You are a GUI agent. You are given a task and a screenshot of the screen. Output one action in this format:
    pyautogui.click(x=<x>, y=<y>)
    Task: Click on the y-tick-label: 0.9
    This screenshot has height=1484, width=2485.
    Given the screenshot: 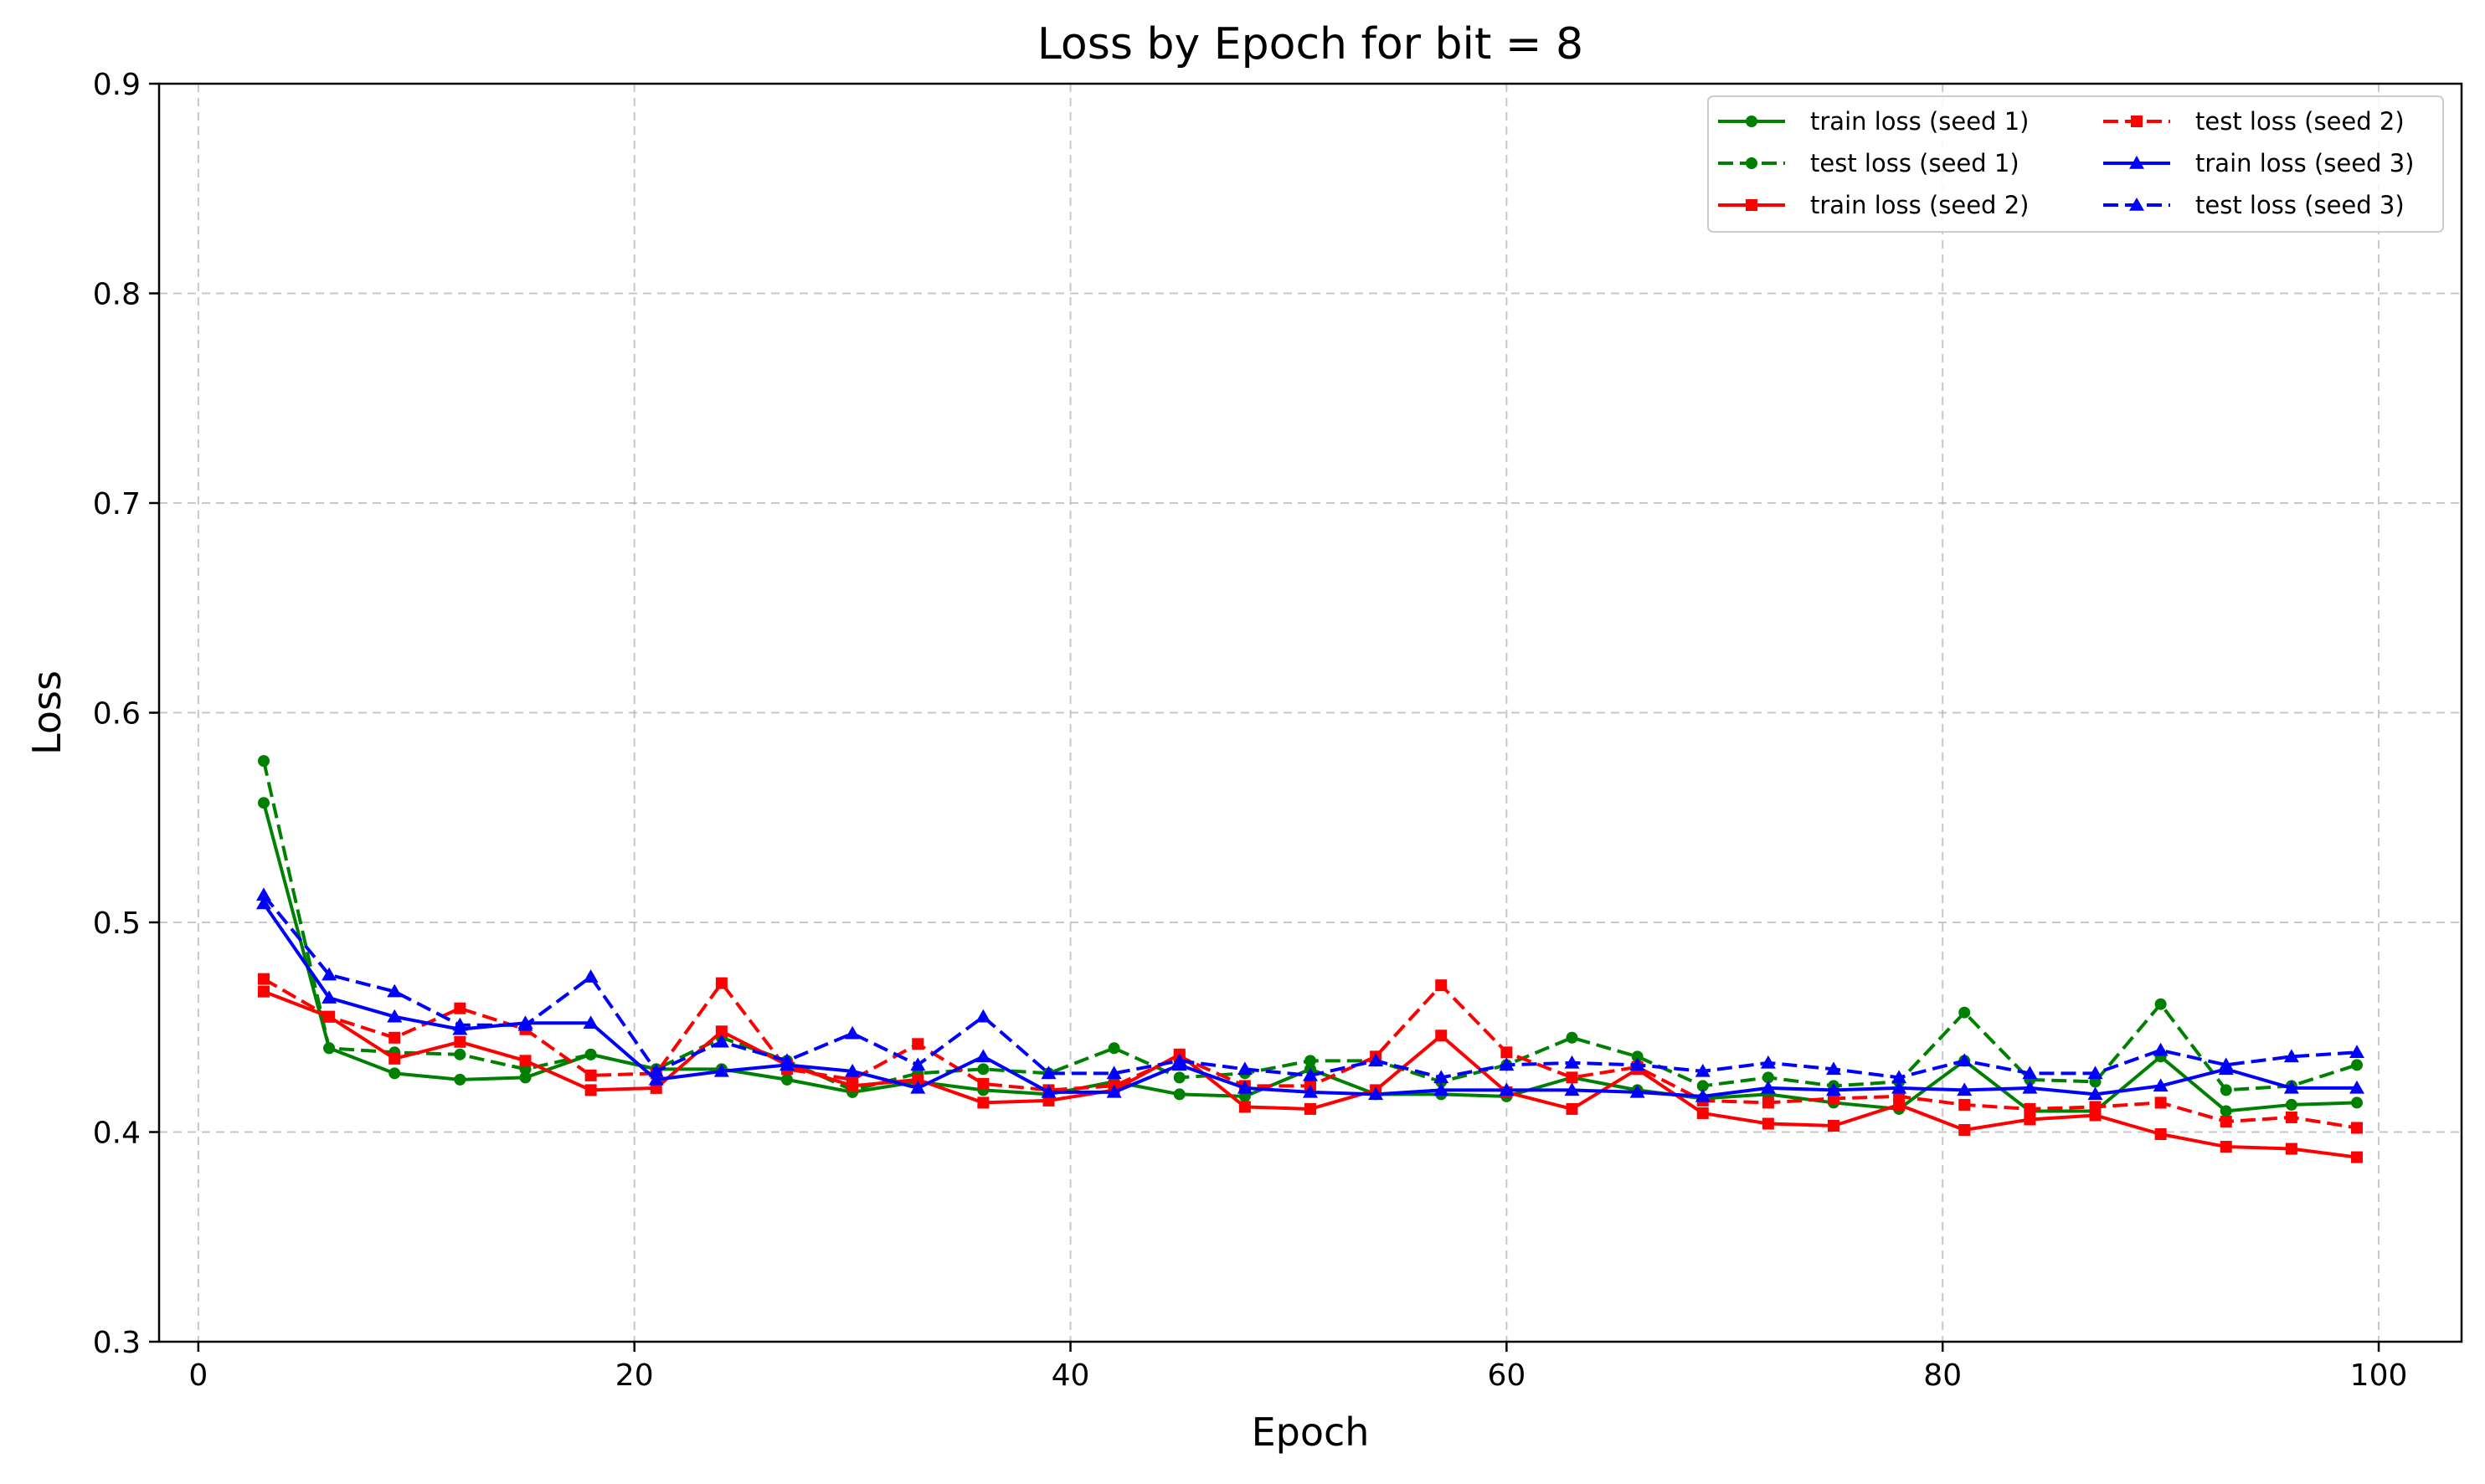 What is the action you would take?
    pyautogui.click(x=117, y=85)
    